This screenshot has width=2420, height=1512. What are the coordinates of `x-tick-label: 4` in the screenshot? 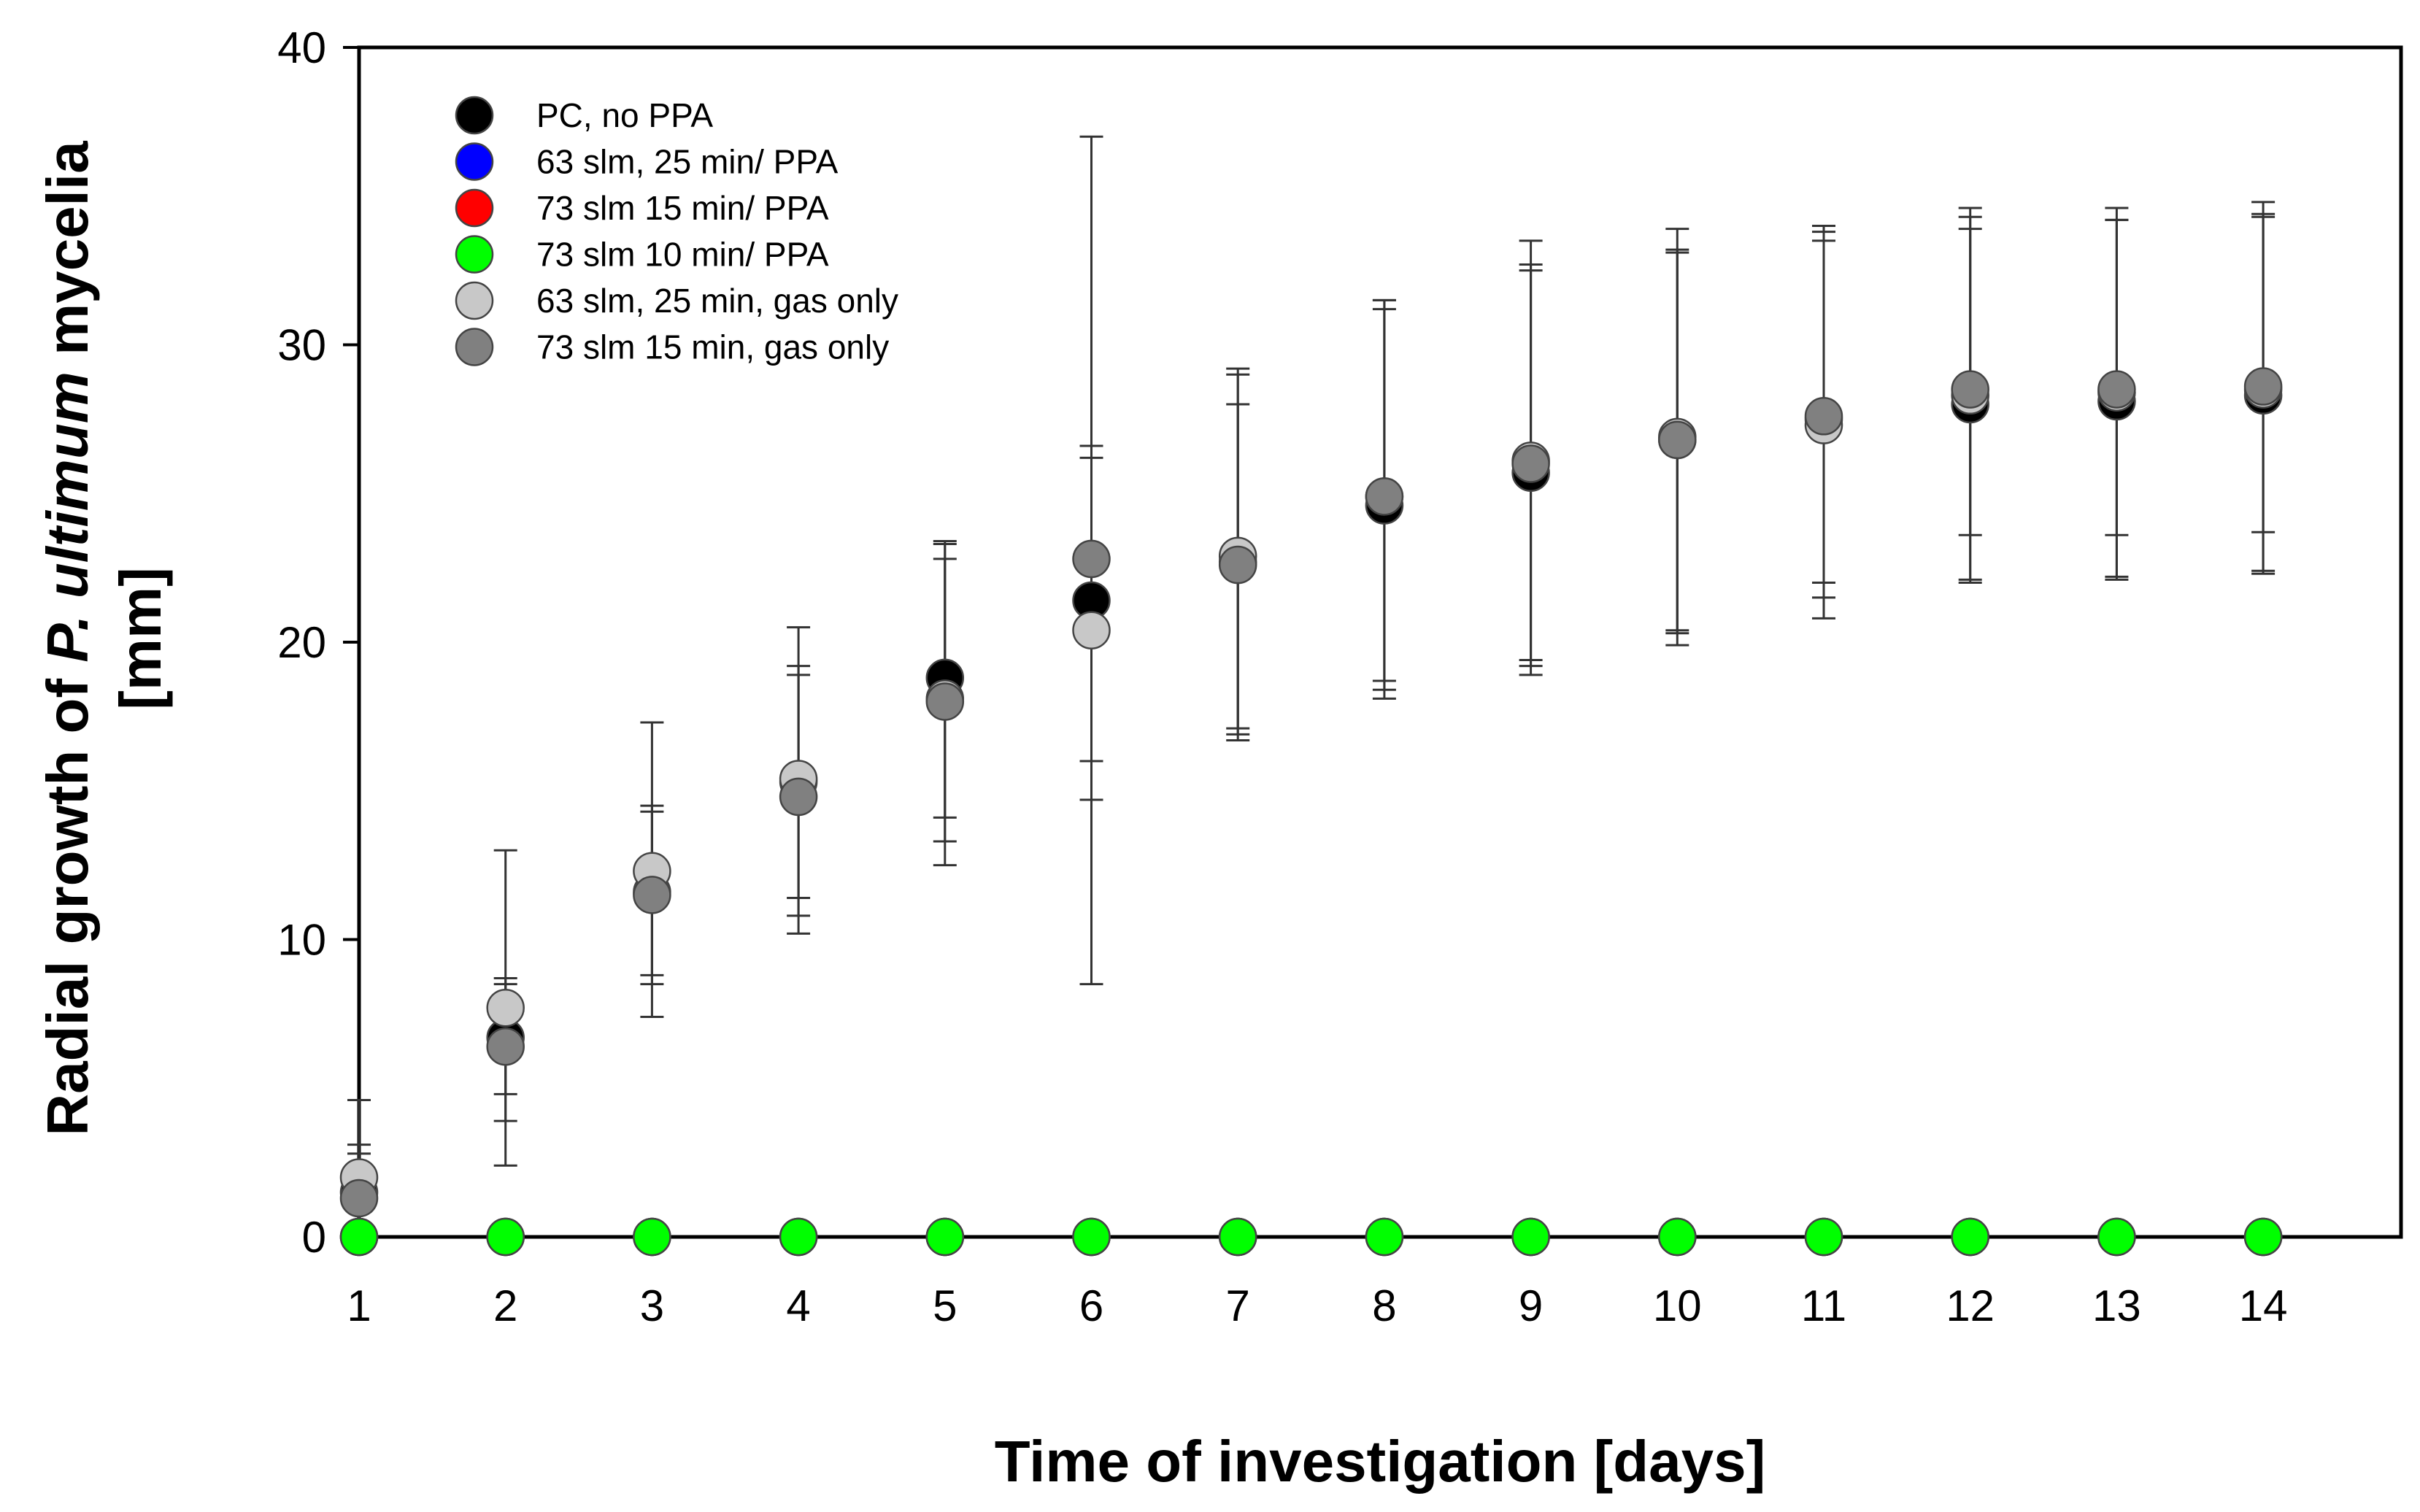 It's located at (798, 1305).